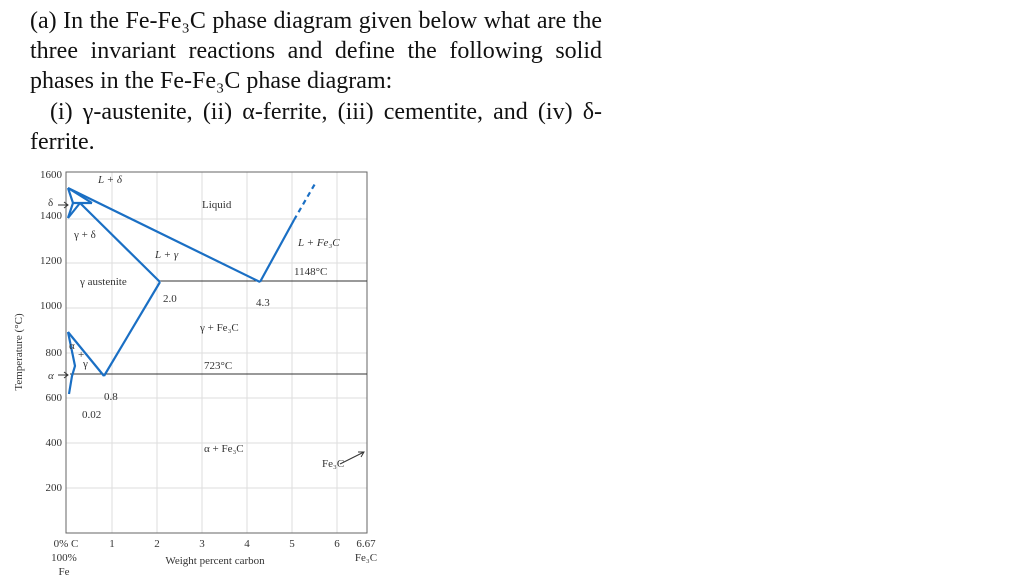 Image resolution: width=1024 pixels, height=584 pixels. What do you see at coordinates (218, 366) in the screenshot?
I see `annotation: 723°C` at bounding box center [218, 366].